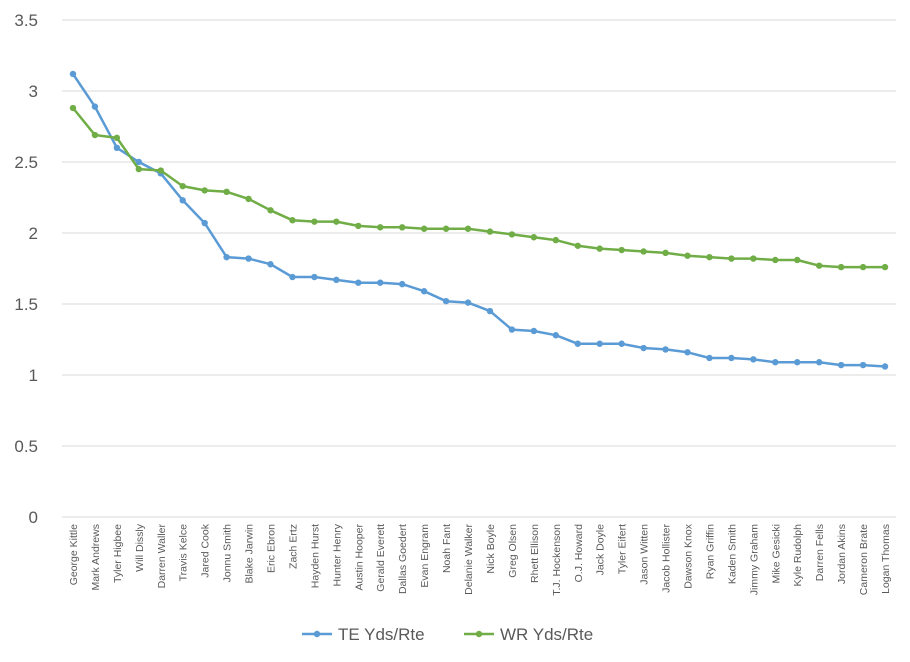 The width and height of the screenshot is (910, 662). Describe the element at coordinates (26, 446) in the screenshot. I see `y-tick-label: 0.5` at that location.